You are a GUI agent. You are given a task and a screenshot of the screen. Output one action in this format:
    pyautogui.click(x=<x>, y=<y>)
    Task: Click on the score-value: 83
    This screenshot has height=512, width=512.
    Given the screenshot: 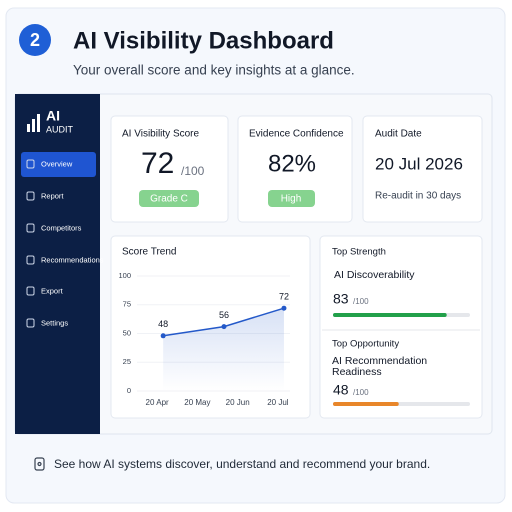 What is the action you would take?
    pyautogui.click(x=341, y=299)
    